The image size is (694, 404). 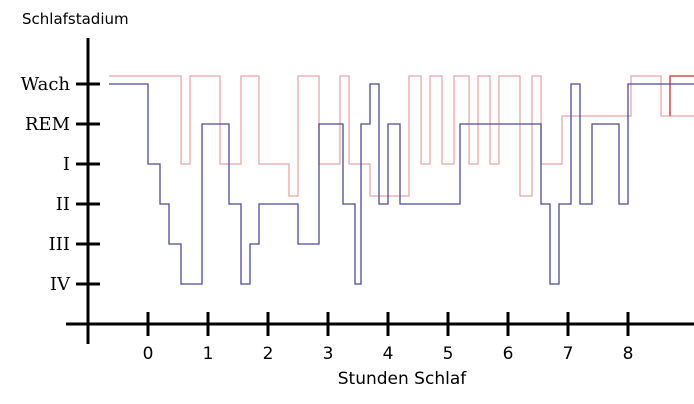 I want to click on y-tick-label: I, so click(x=66, y=164).